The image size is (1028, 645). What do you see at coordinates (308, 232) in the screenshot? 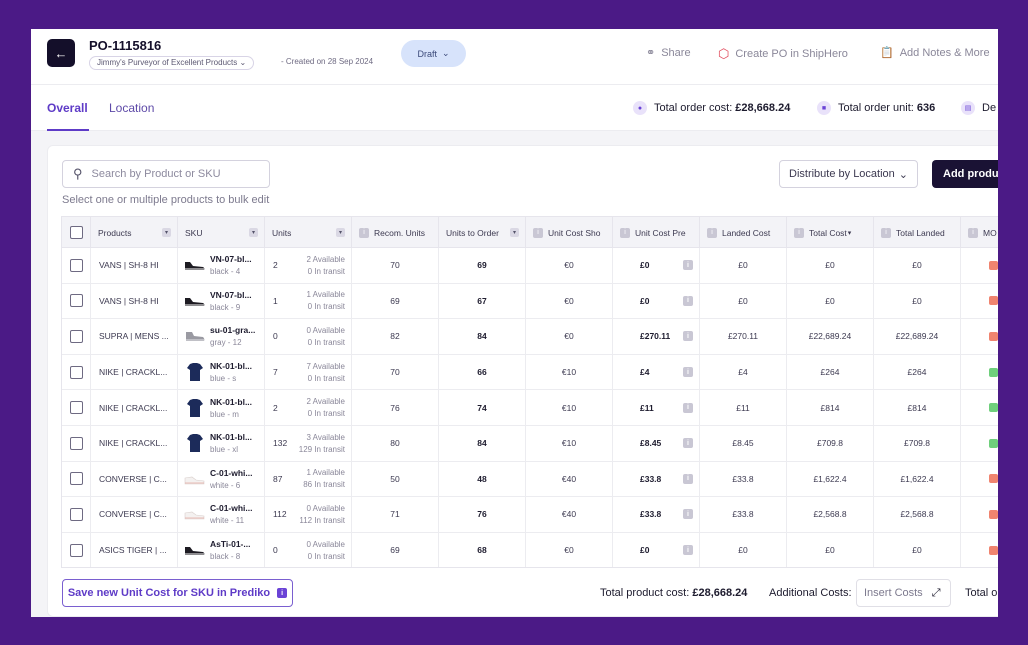
I see `col-units: Units ▾` at bounding box center [308, 232].